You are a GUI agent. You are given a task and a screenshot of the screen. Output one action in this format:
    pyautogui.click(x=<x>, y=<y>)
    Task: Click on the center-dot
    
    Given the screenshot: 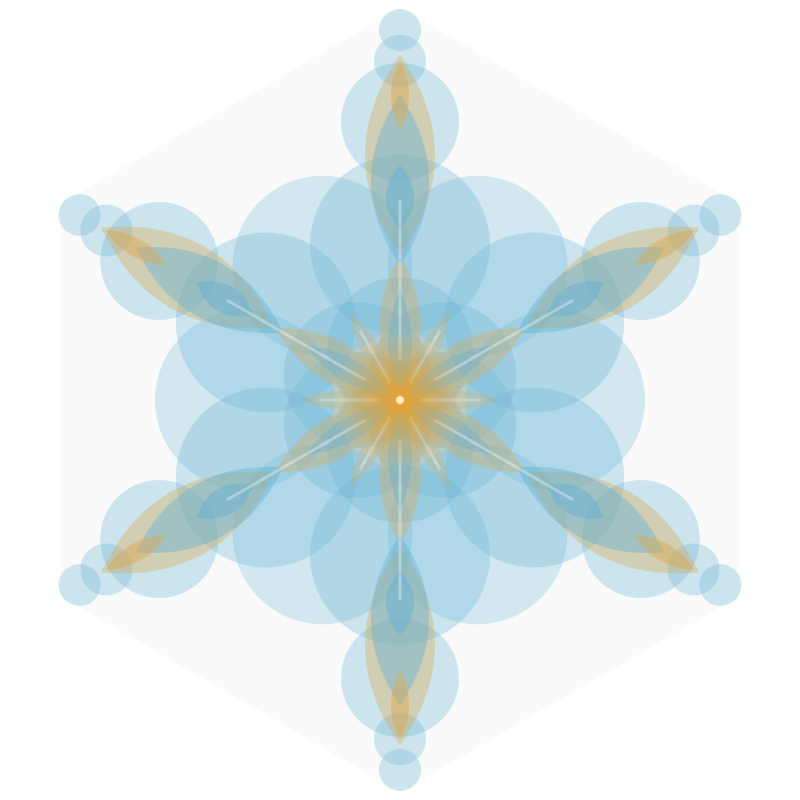 What is the action you would take?
    pyautogui.click(x=400, y=400)
    